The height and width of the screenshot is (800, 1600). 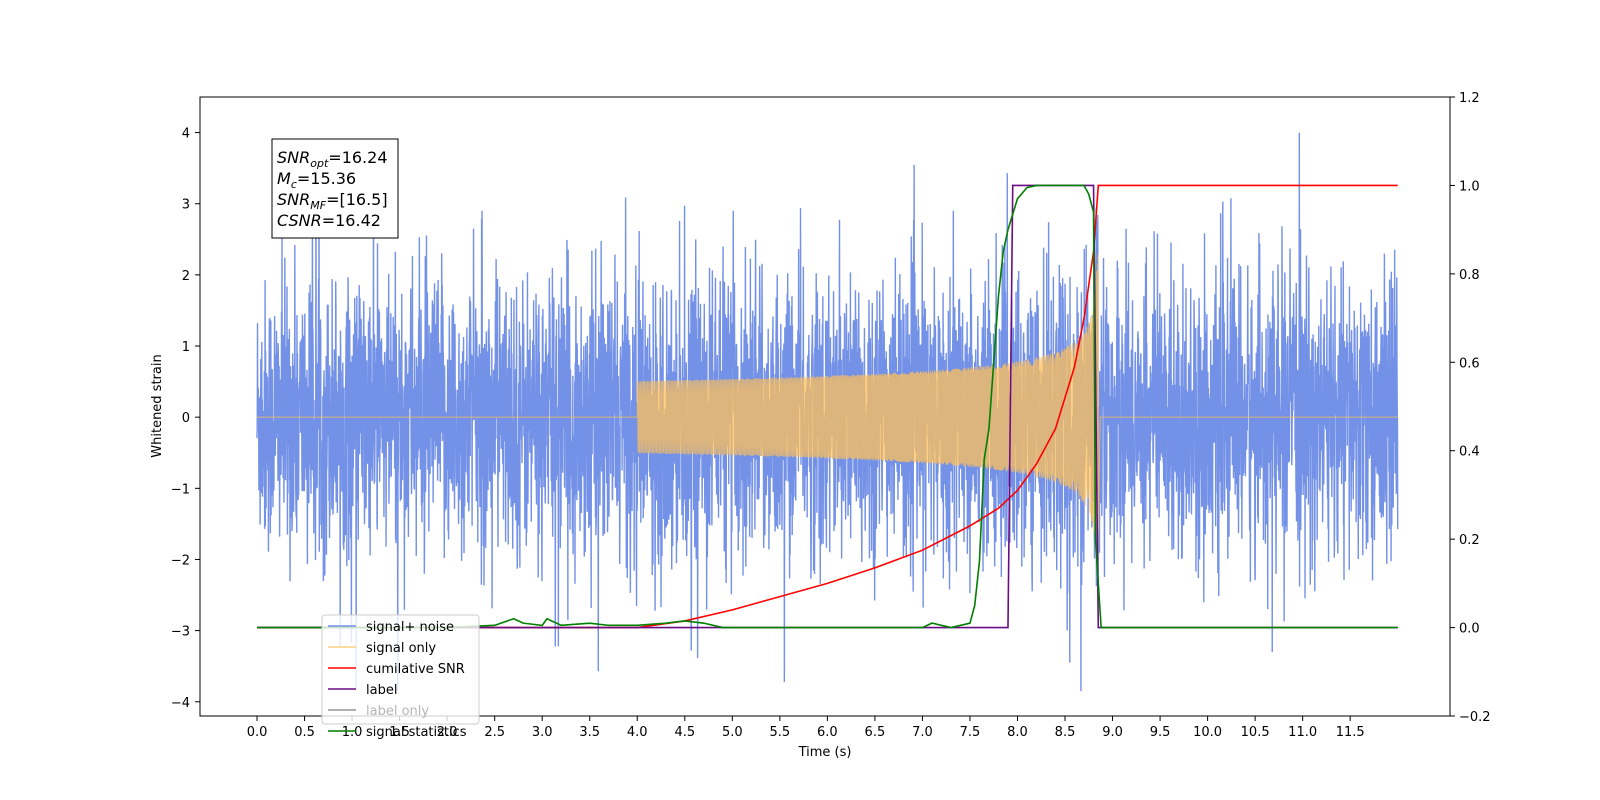 I want to click on y2-tick-label: 0.8, so click(x=1469, y=275).